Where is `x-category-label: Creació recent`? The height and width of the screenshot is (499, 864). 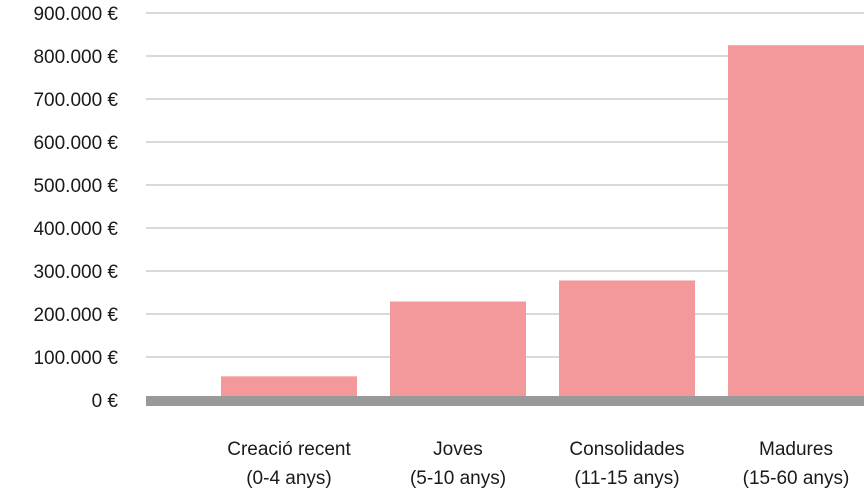 x-category-label: Creació recent is located at coordinates (289, 449).